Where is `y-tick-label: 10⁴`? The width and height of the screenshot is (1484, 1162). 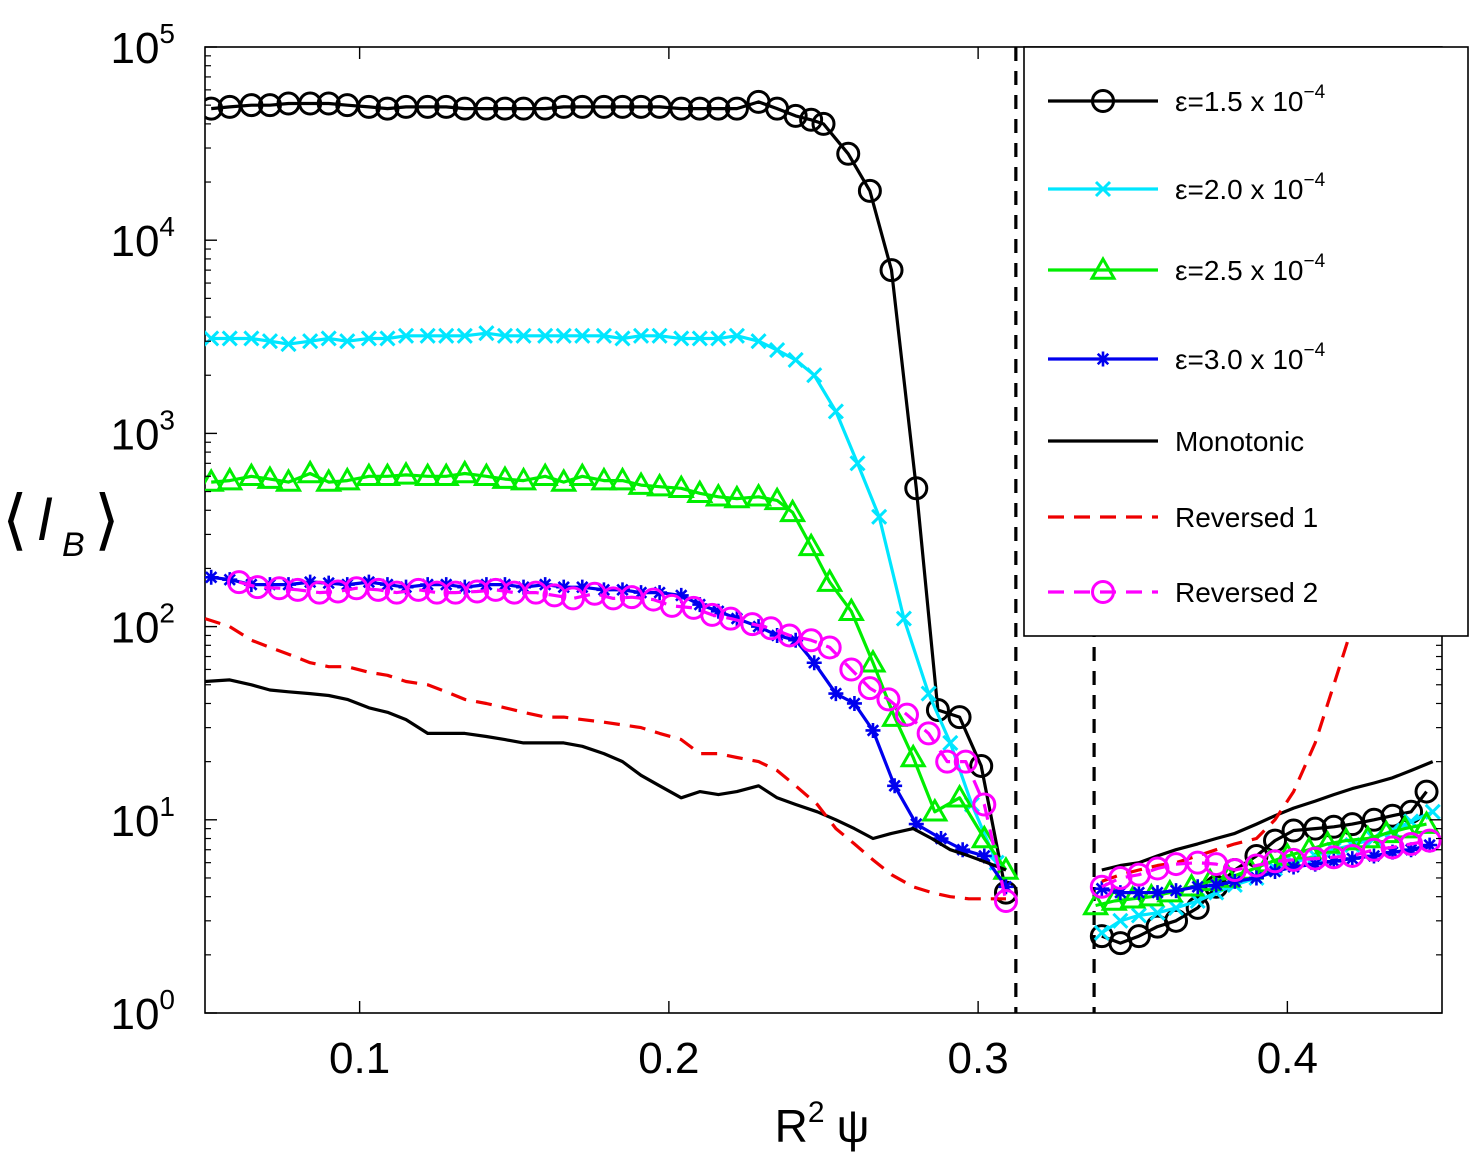
y-tick-label: 10⁴ is located at coordinates (142, 238).